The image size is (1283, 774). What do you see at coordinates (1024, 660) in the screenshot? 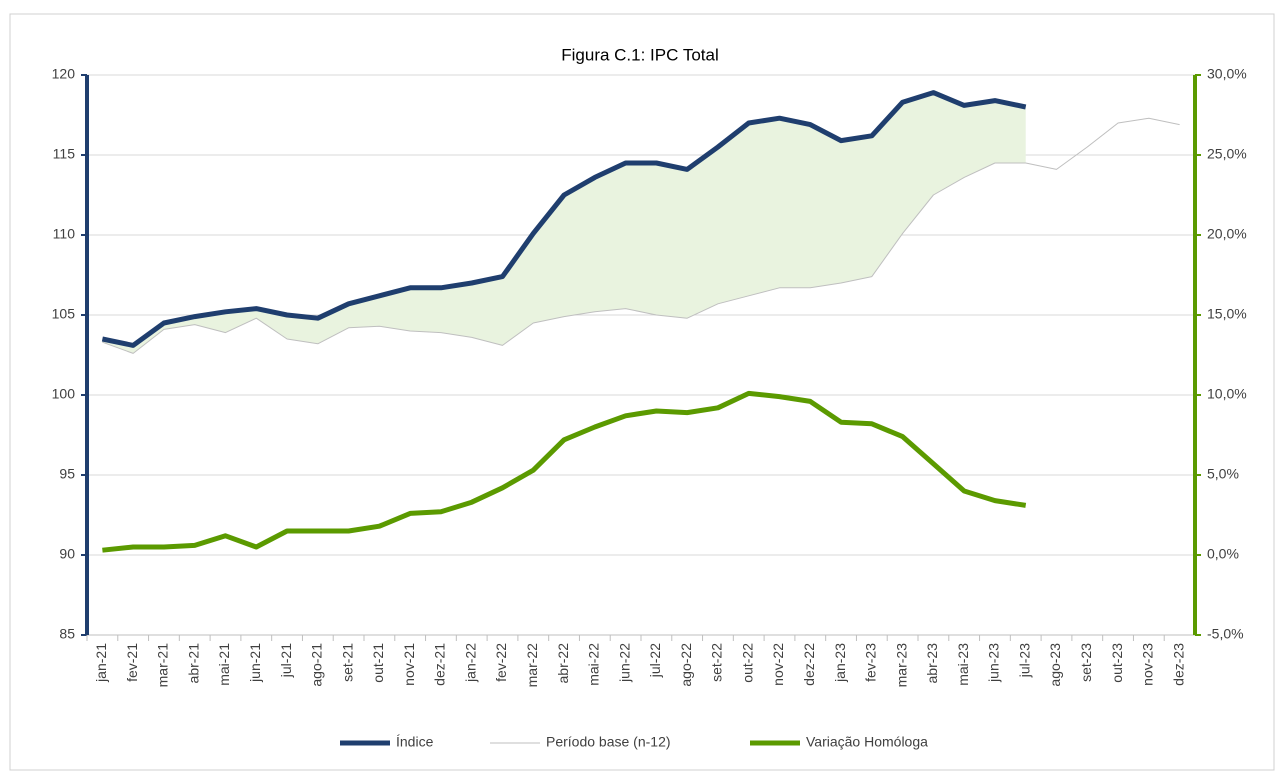
I see `x-tick-label: jul-23` at bounding box center [1024, 660].